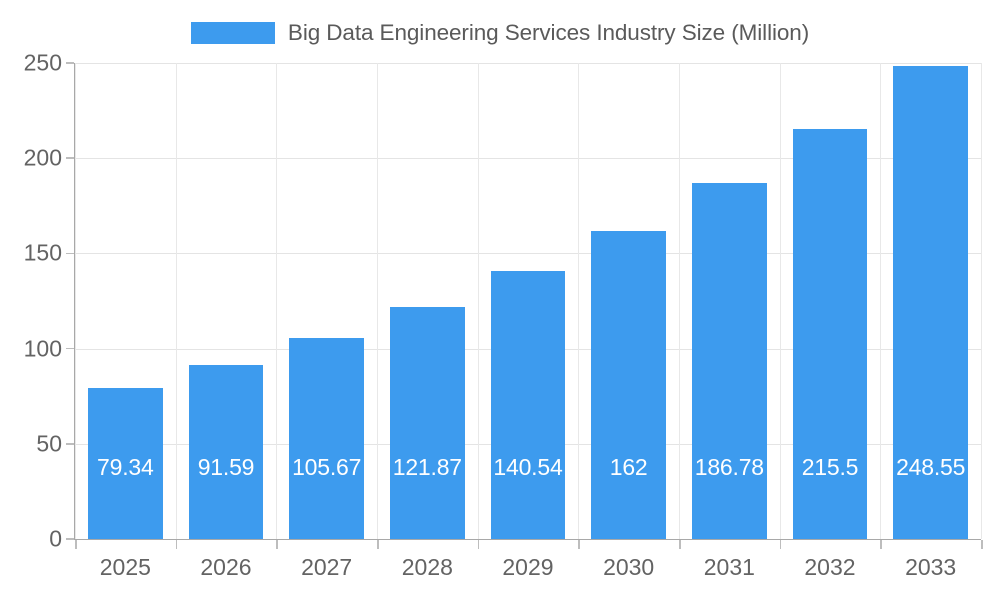  I want to click on bar: 215.5, so click(830, 333).